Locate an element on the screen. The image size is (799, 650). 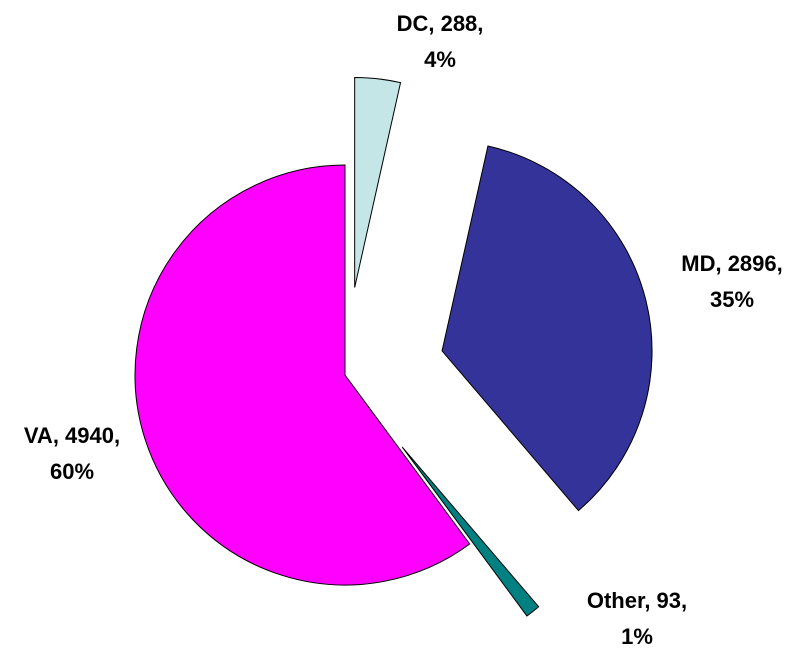
slice-percent: 4% is located at coordinates (440, 59).